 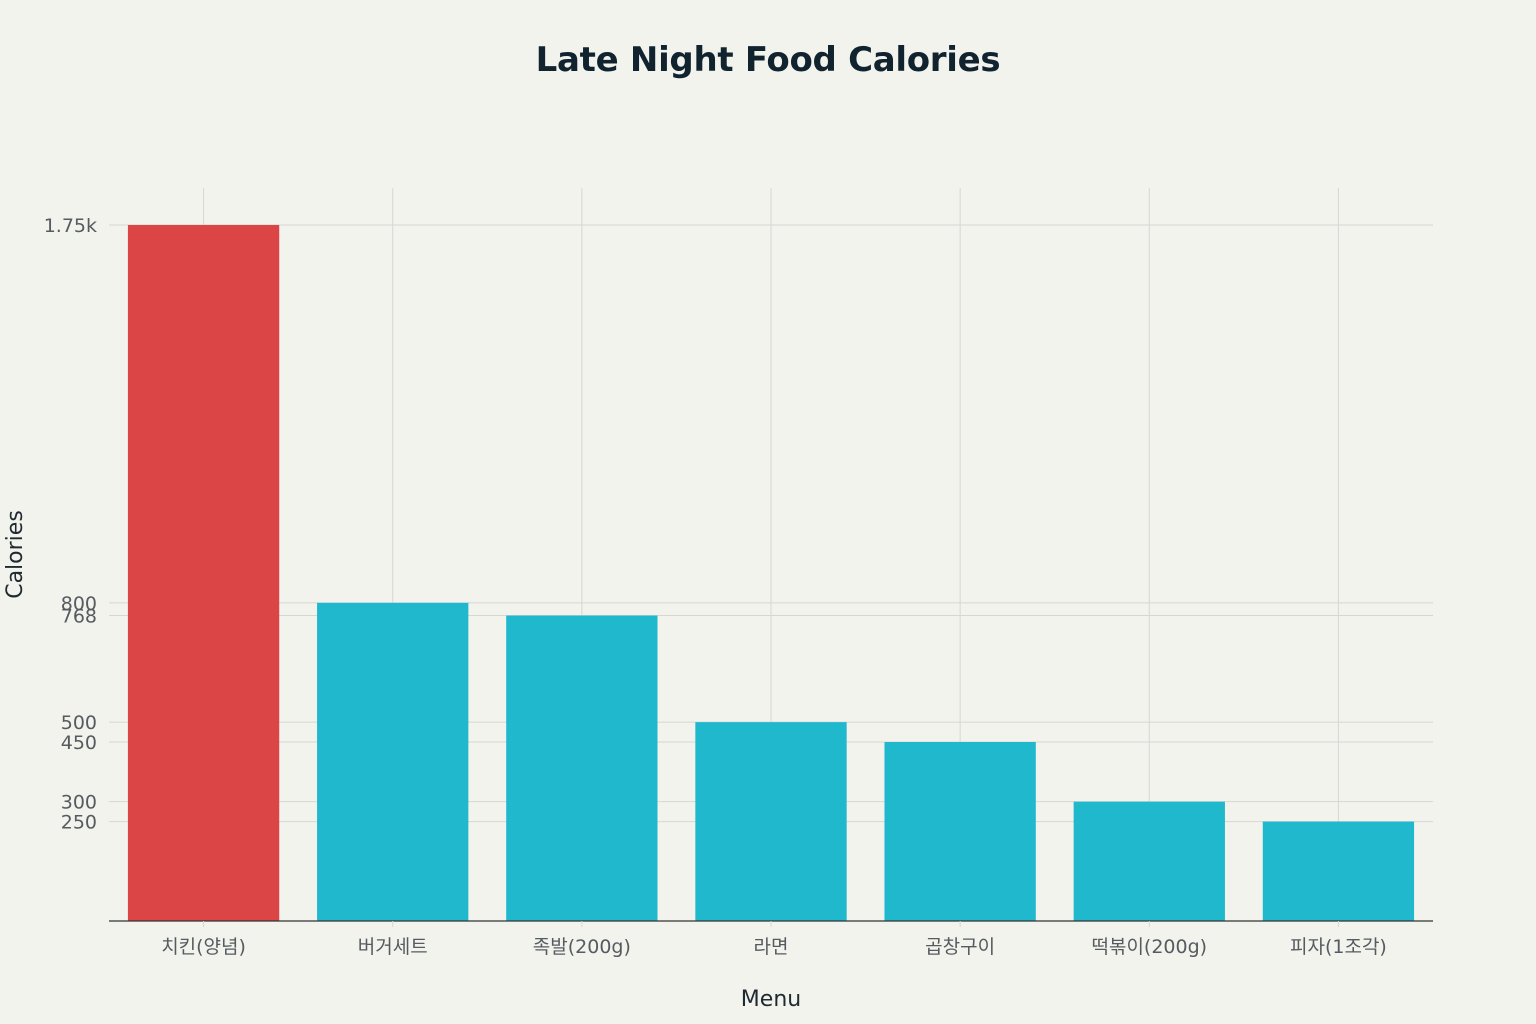 I want to click on x-tick-label: 떡볶이(200g), so click(x=1149, y=947).